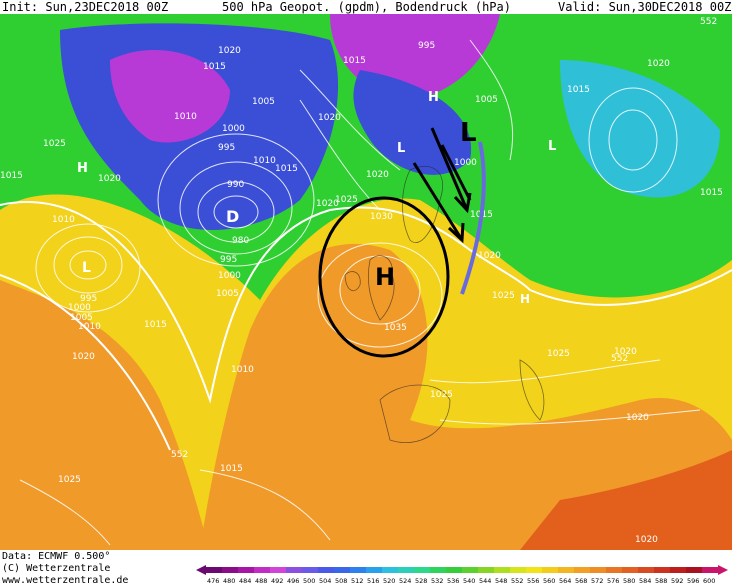 The image size is (732, 587). What do you see at coordinates (293, 581) in the screenshot?
I see `scale-label: 496` at bounding box center [293, 581].